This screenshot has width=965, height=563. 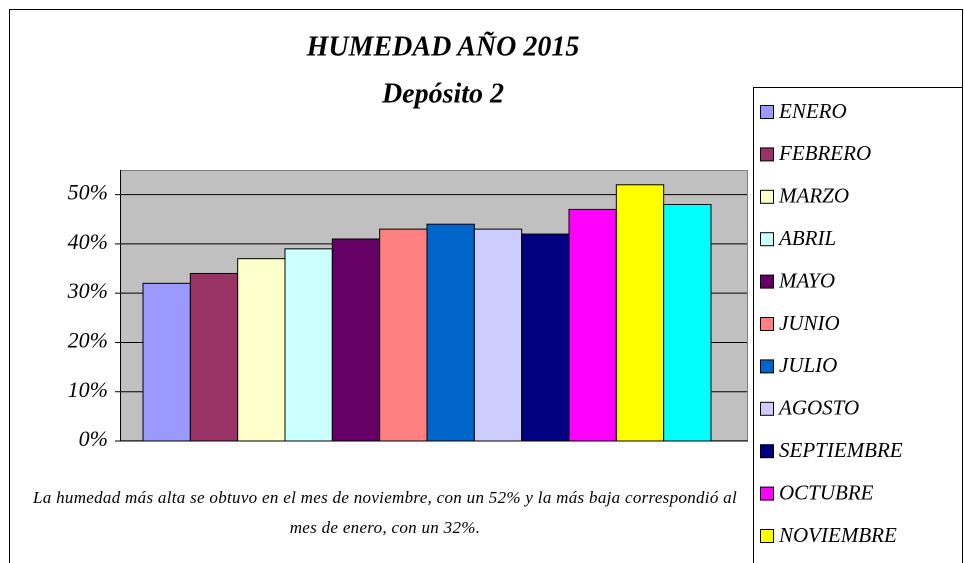 I want to click on legend-label: JULIO, so click(x=808, y=365).